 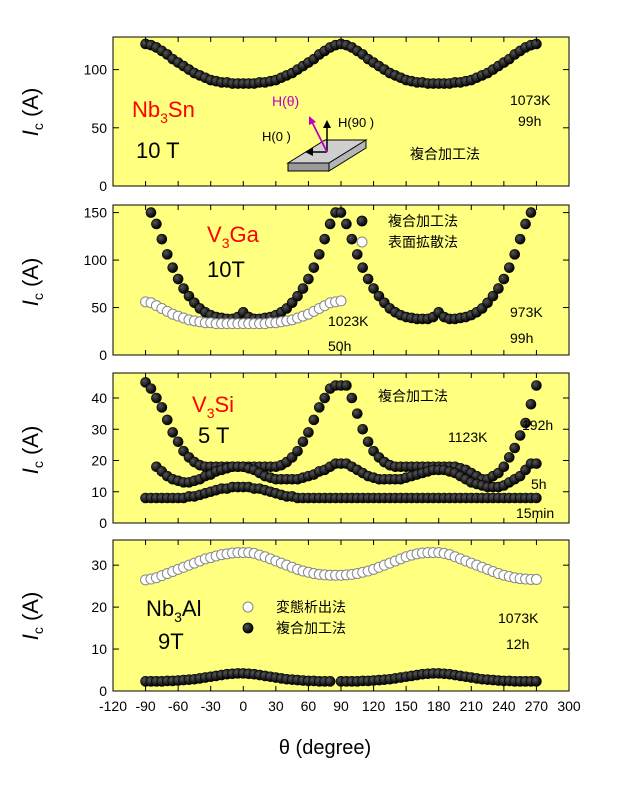 What do you see at coordinates (311, 607) in the screenshot?
I see `legend-label: 変態析出法` at bounding box center [311, 607].